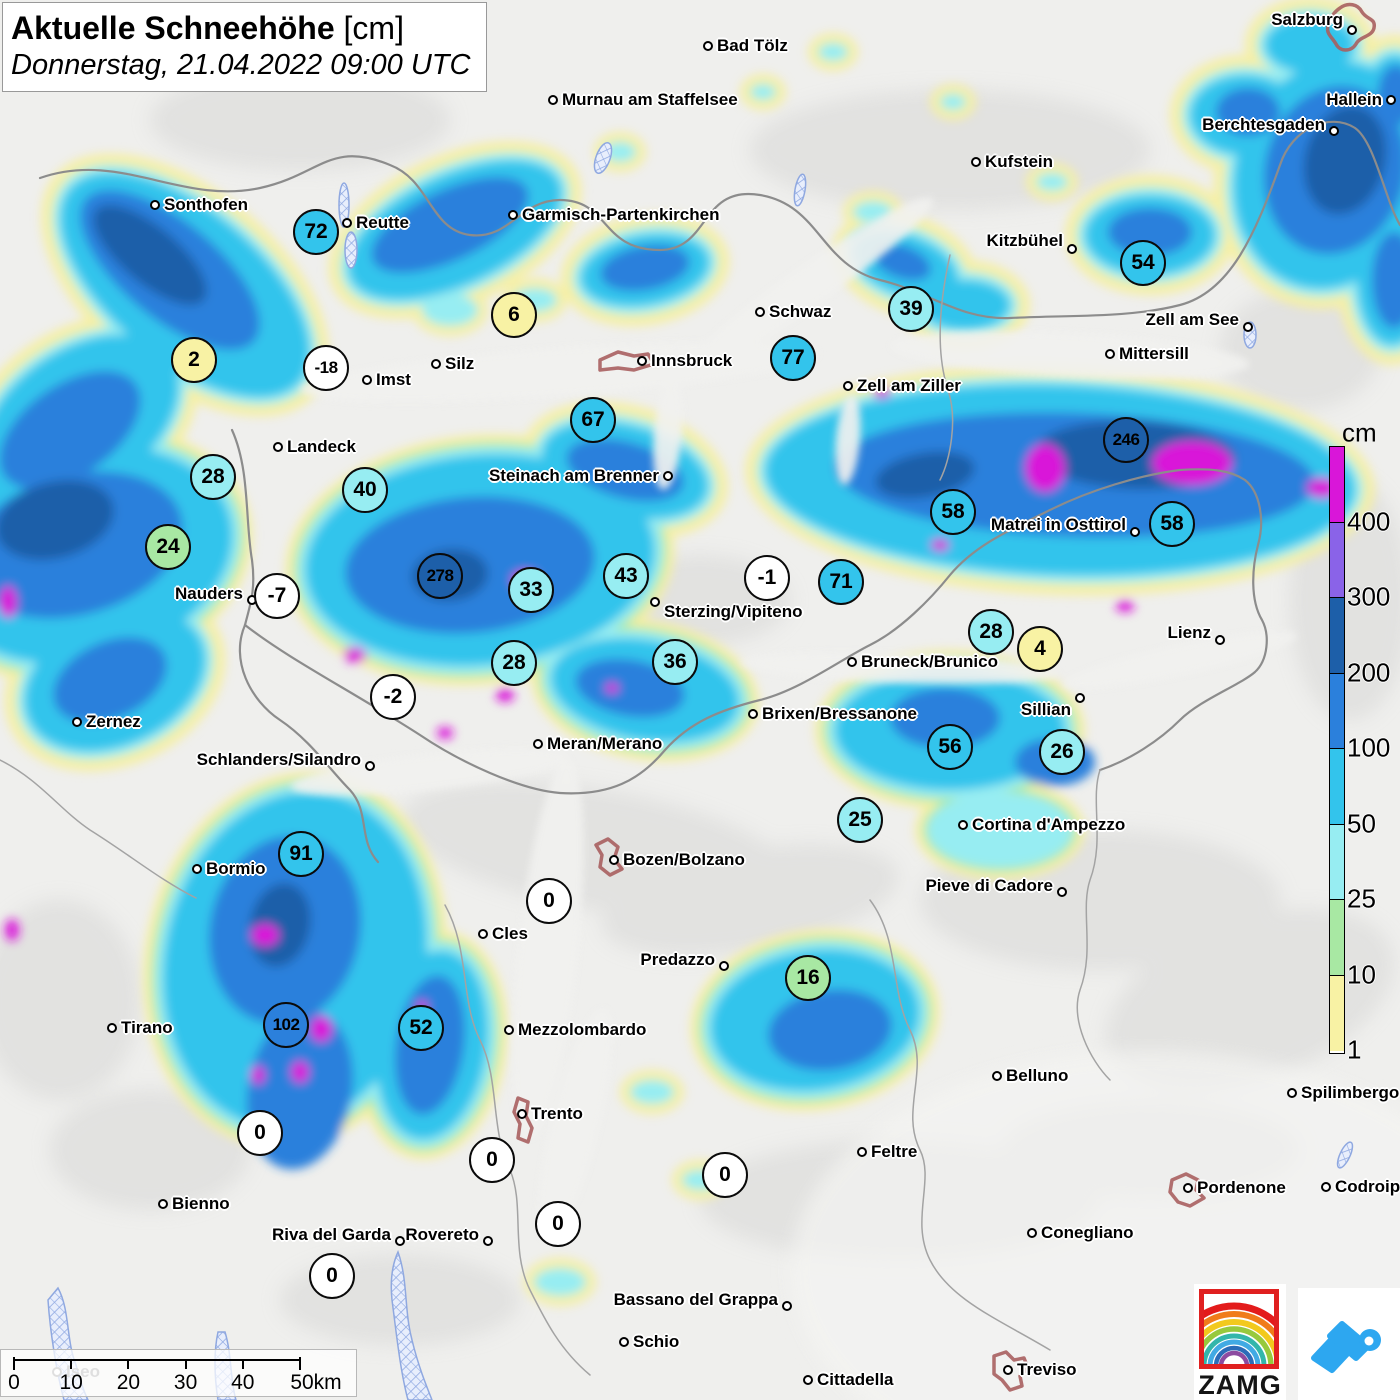  I want to click on city-label: Salzburg, so click(1307, 19).